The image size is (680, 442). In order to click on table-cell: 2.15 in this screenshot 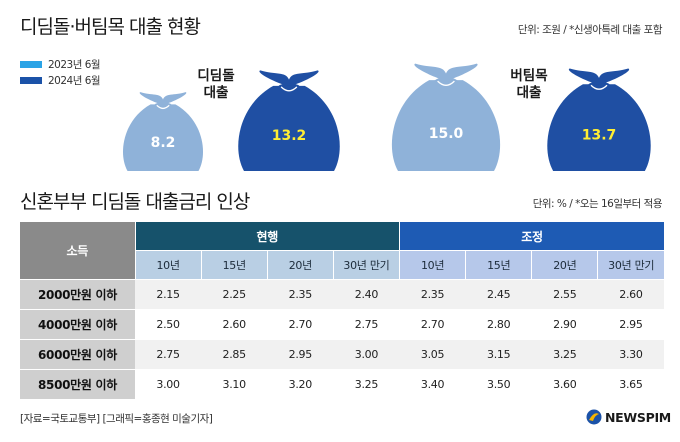, I will do `click(168, 294)`.